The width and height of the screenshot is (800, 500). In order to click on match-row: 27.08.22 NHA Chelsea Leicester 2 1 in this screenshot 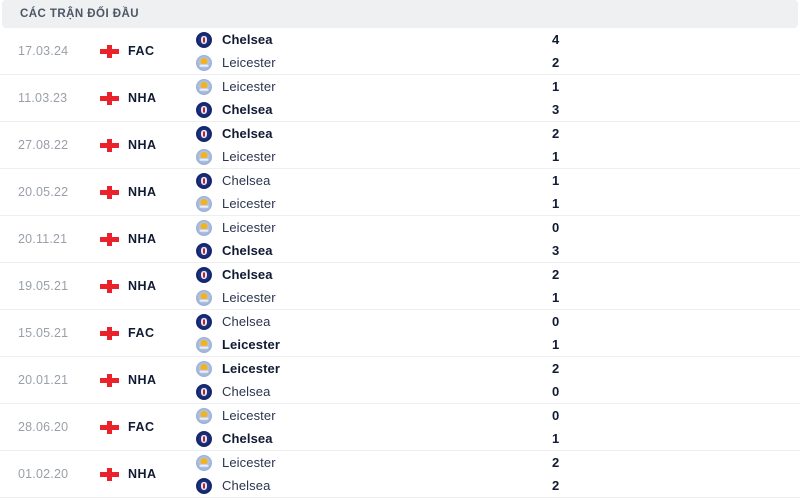, I will do `click(400, 145)`.